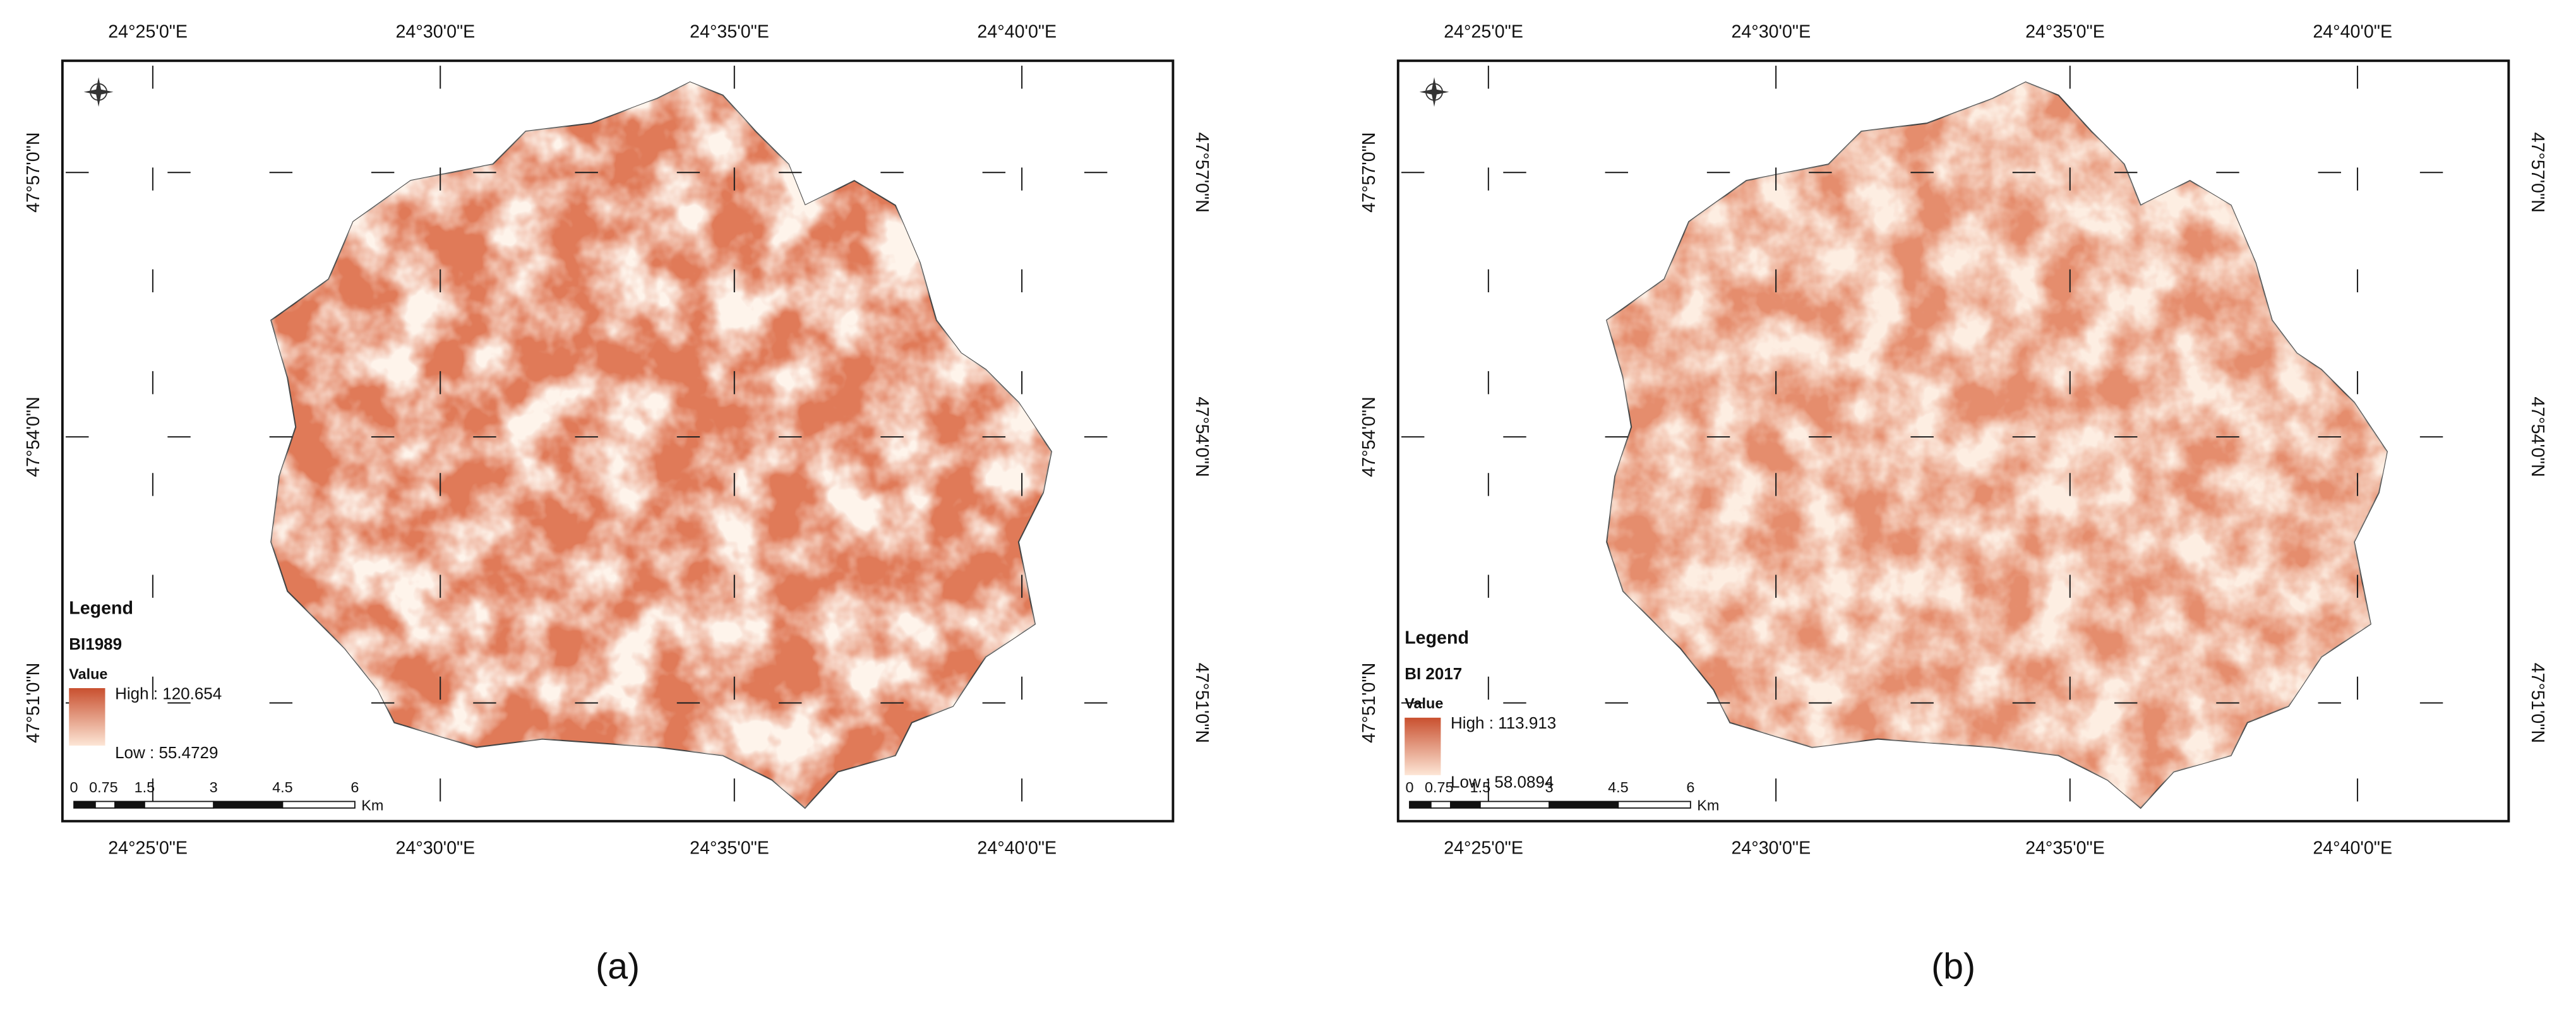  I want to click on legend-low: Low : 58.0894, so click(1502, 782).